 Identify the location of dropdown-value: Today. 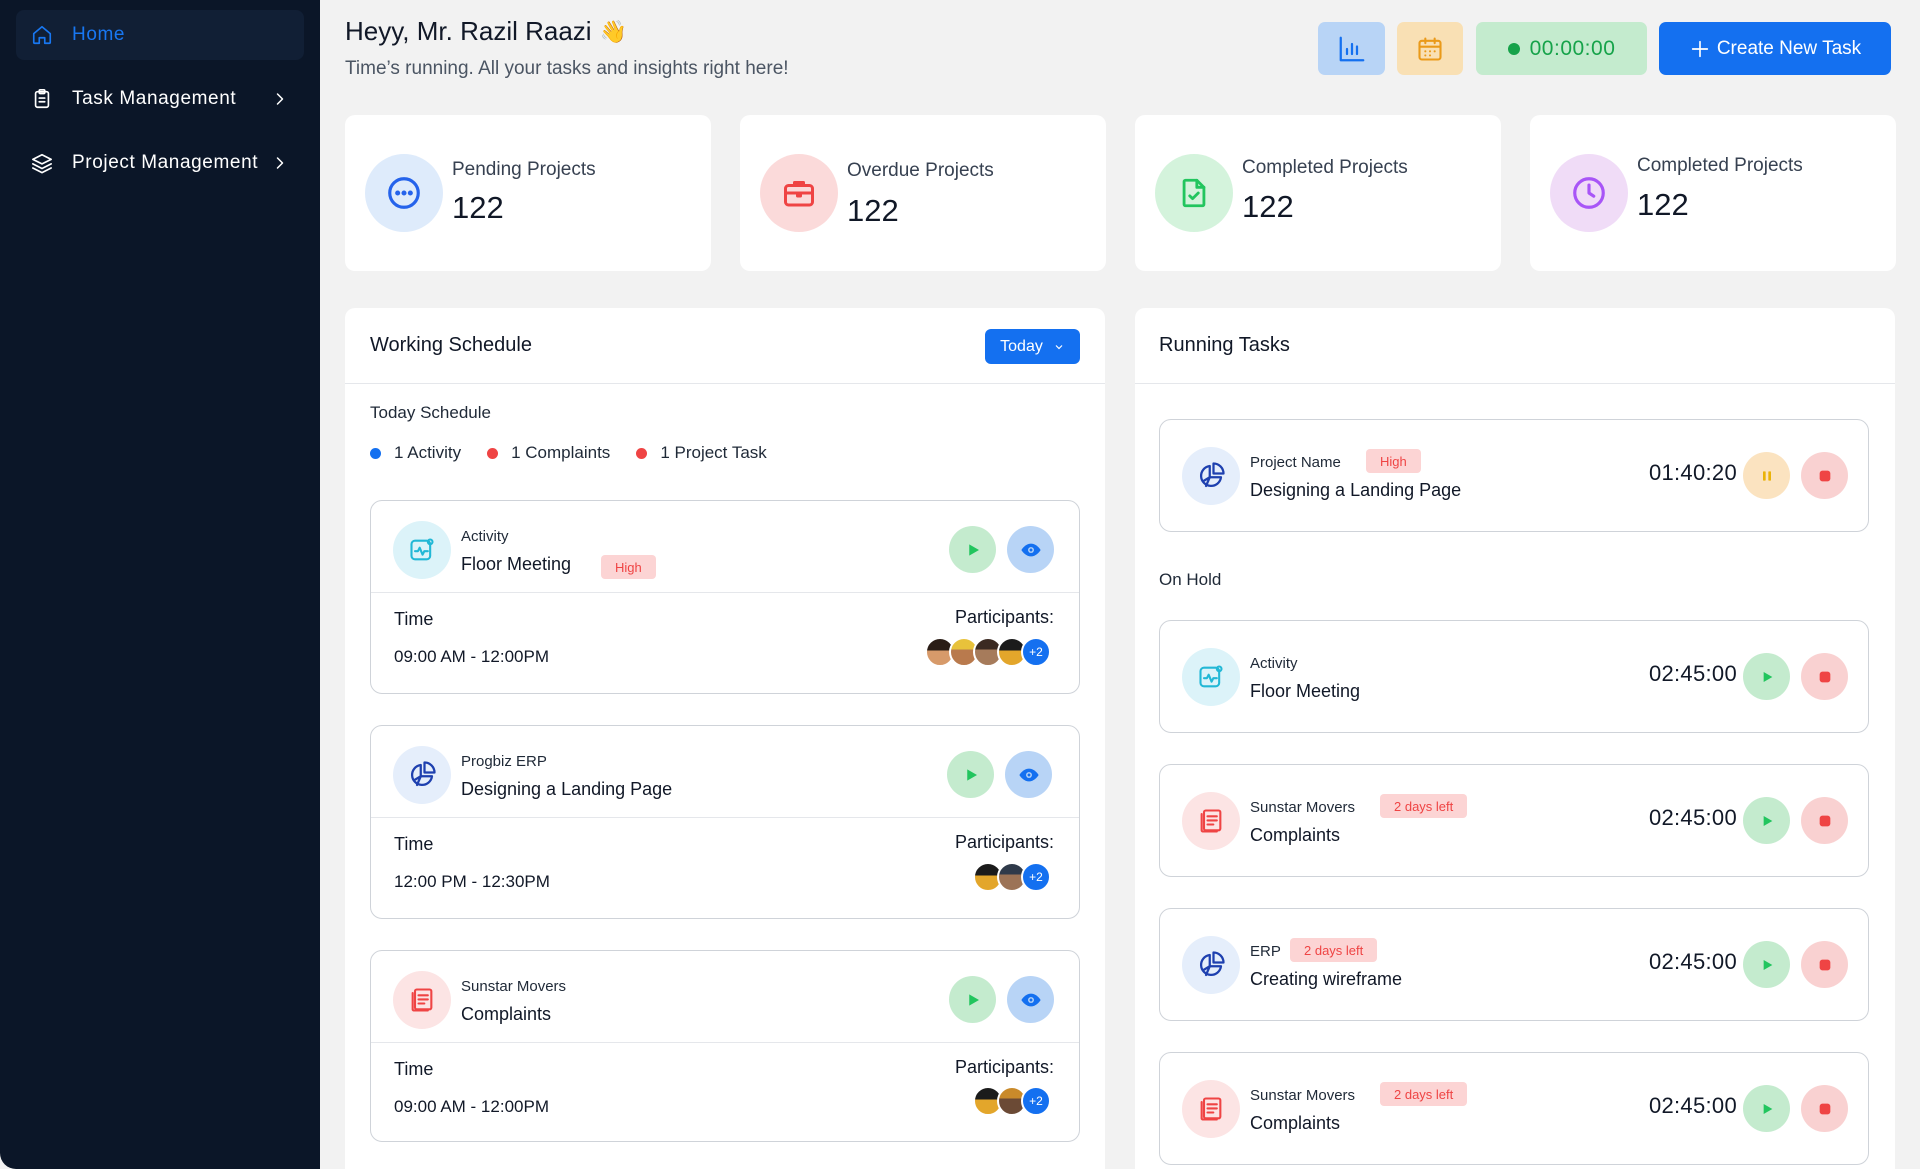
(1021, 346).